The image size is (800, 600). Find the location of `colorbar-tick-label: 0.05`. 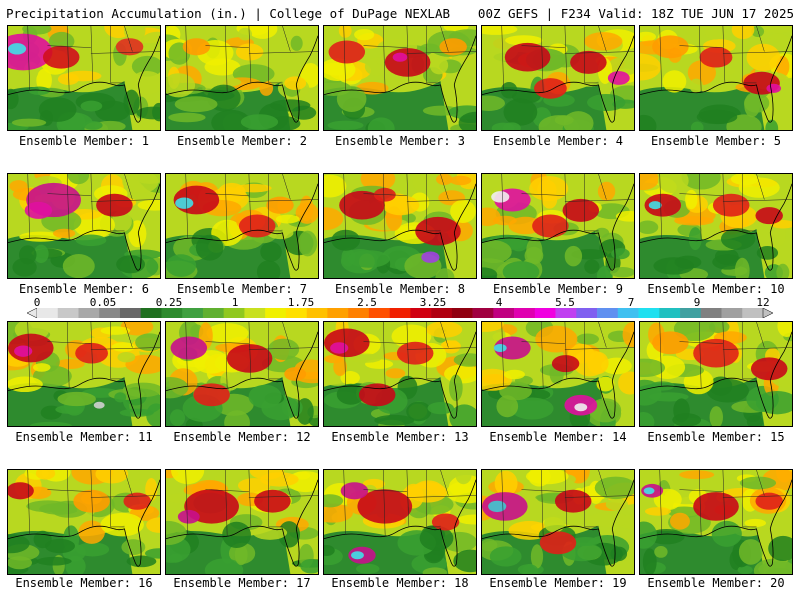

colorbar-tick-label: 0.05 is located at coordinates (103, 302).